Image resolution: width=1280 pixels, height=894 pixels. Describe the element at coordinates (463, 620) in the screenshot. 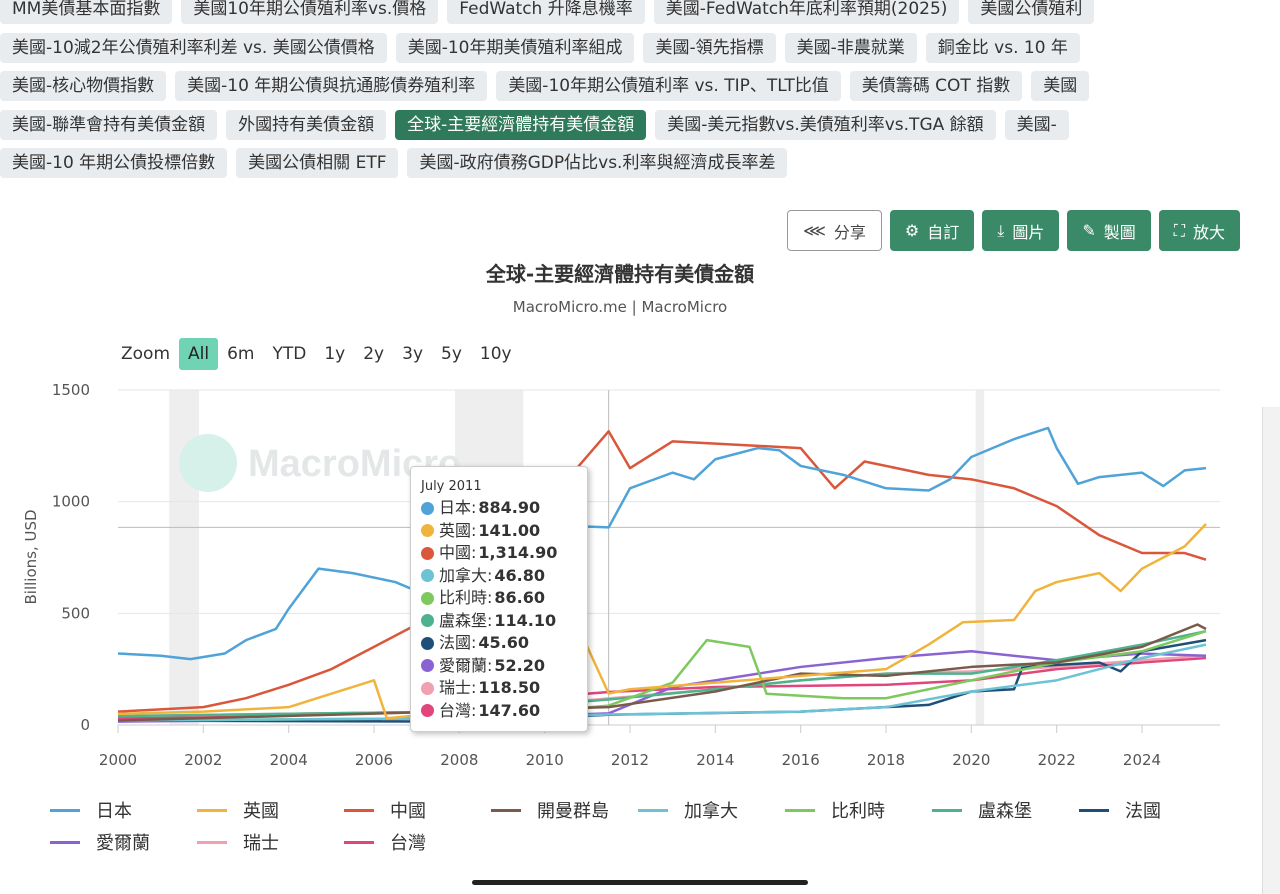

I see `tooltip-series: 盧森堡` at that location.